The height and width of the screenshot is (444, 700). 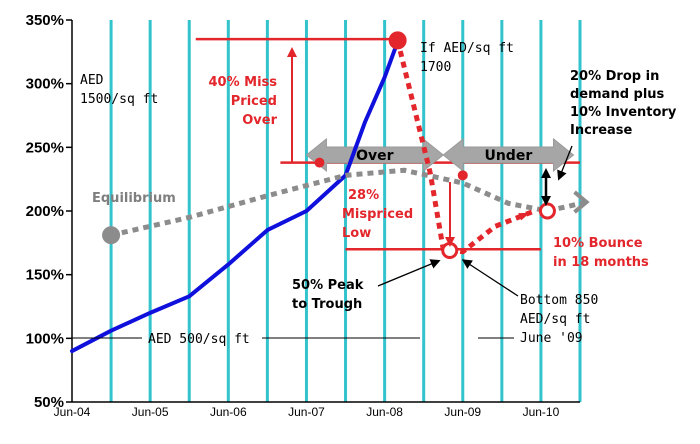 I want to click on y-tick-label: 150%, so click(x=45, y=275).